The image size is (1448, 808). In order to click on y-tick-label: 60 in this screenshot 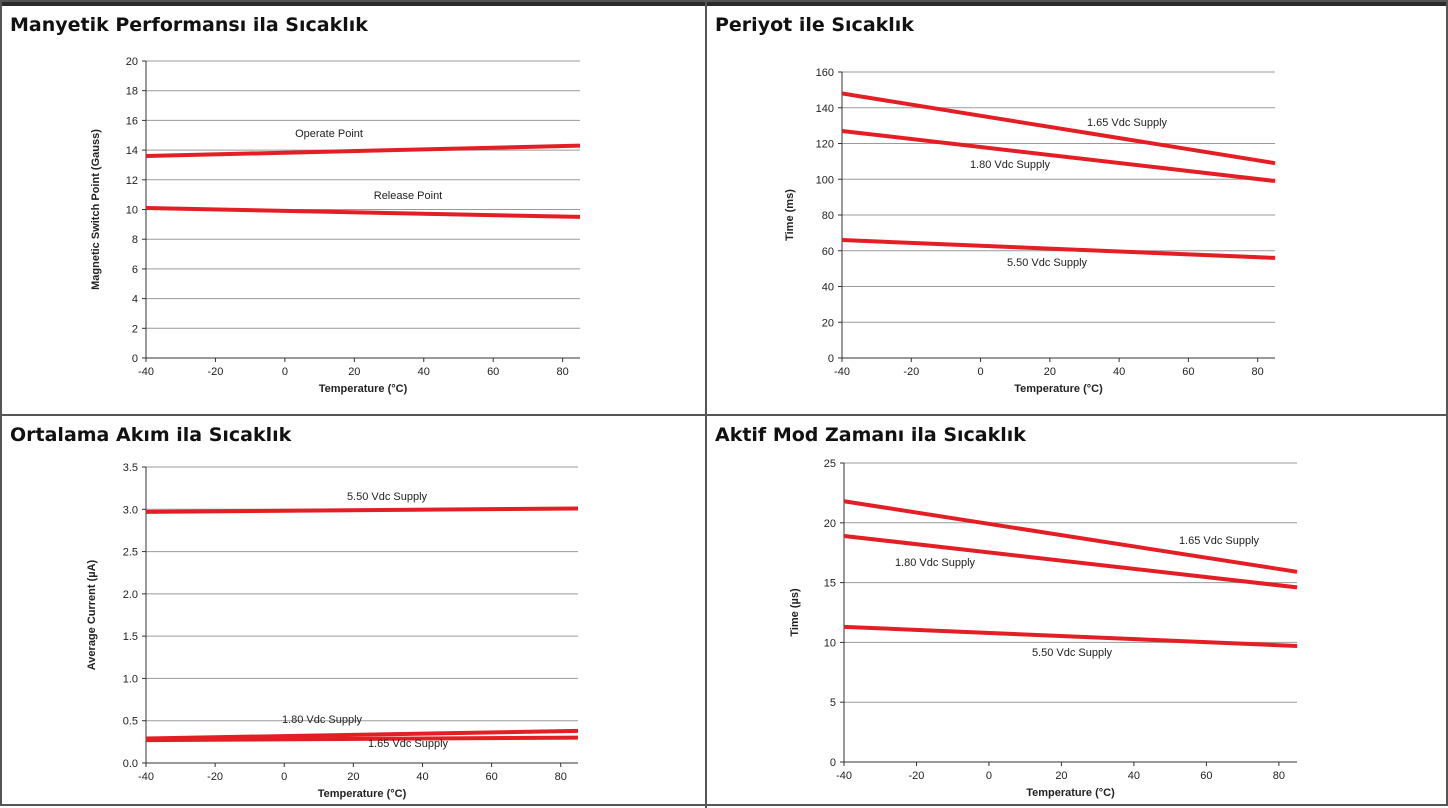, I will do `click(828, 252)`.